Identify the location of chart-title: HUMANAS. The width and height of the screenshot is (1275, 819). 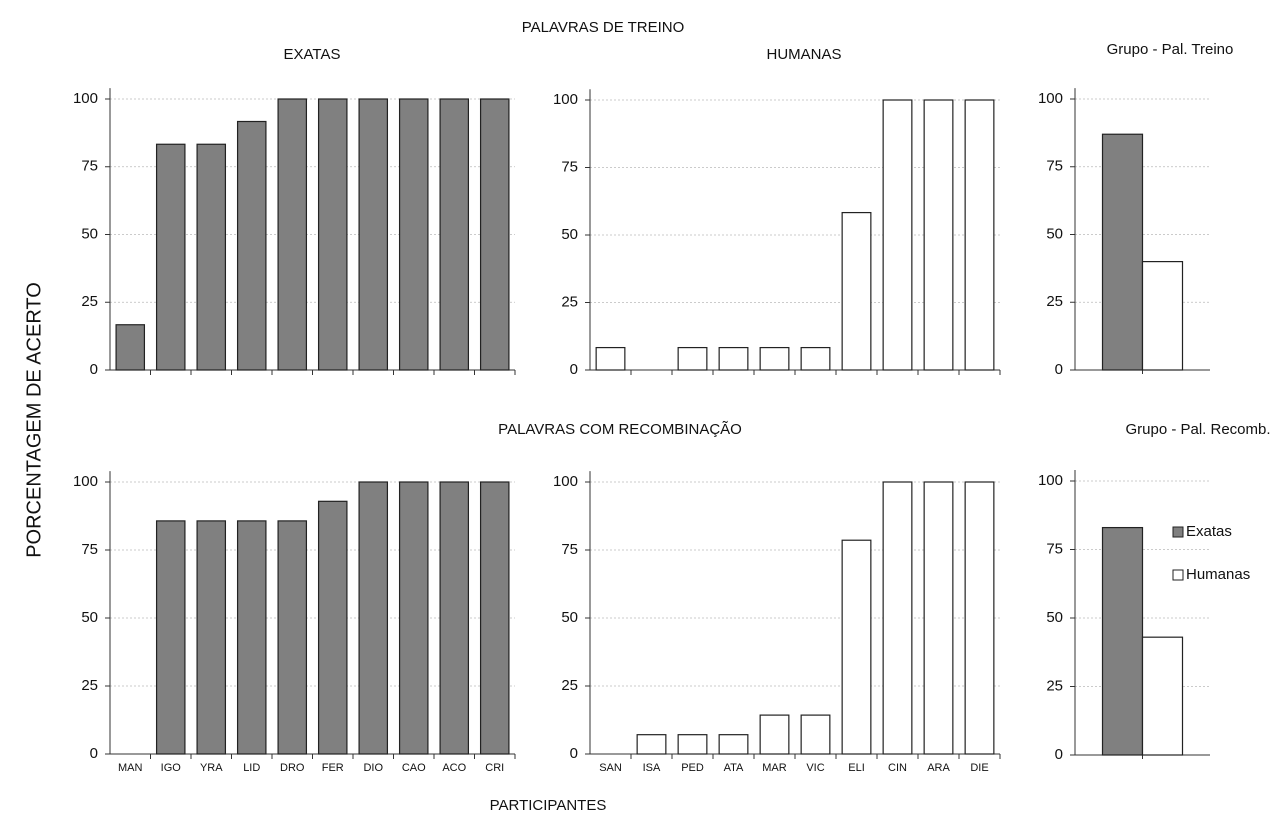
(803, 54).